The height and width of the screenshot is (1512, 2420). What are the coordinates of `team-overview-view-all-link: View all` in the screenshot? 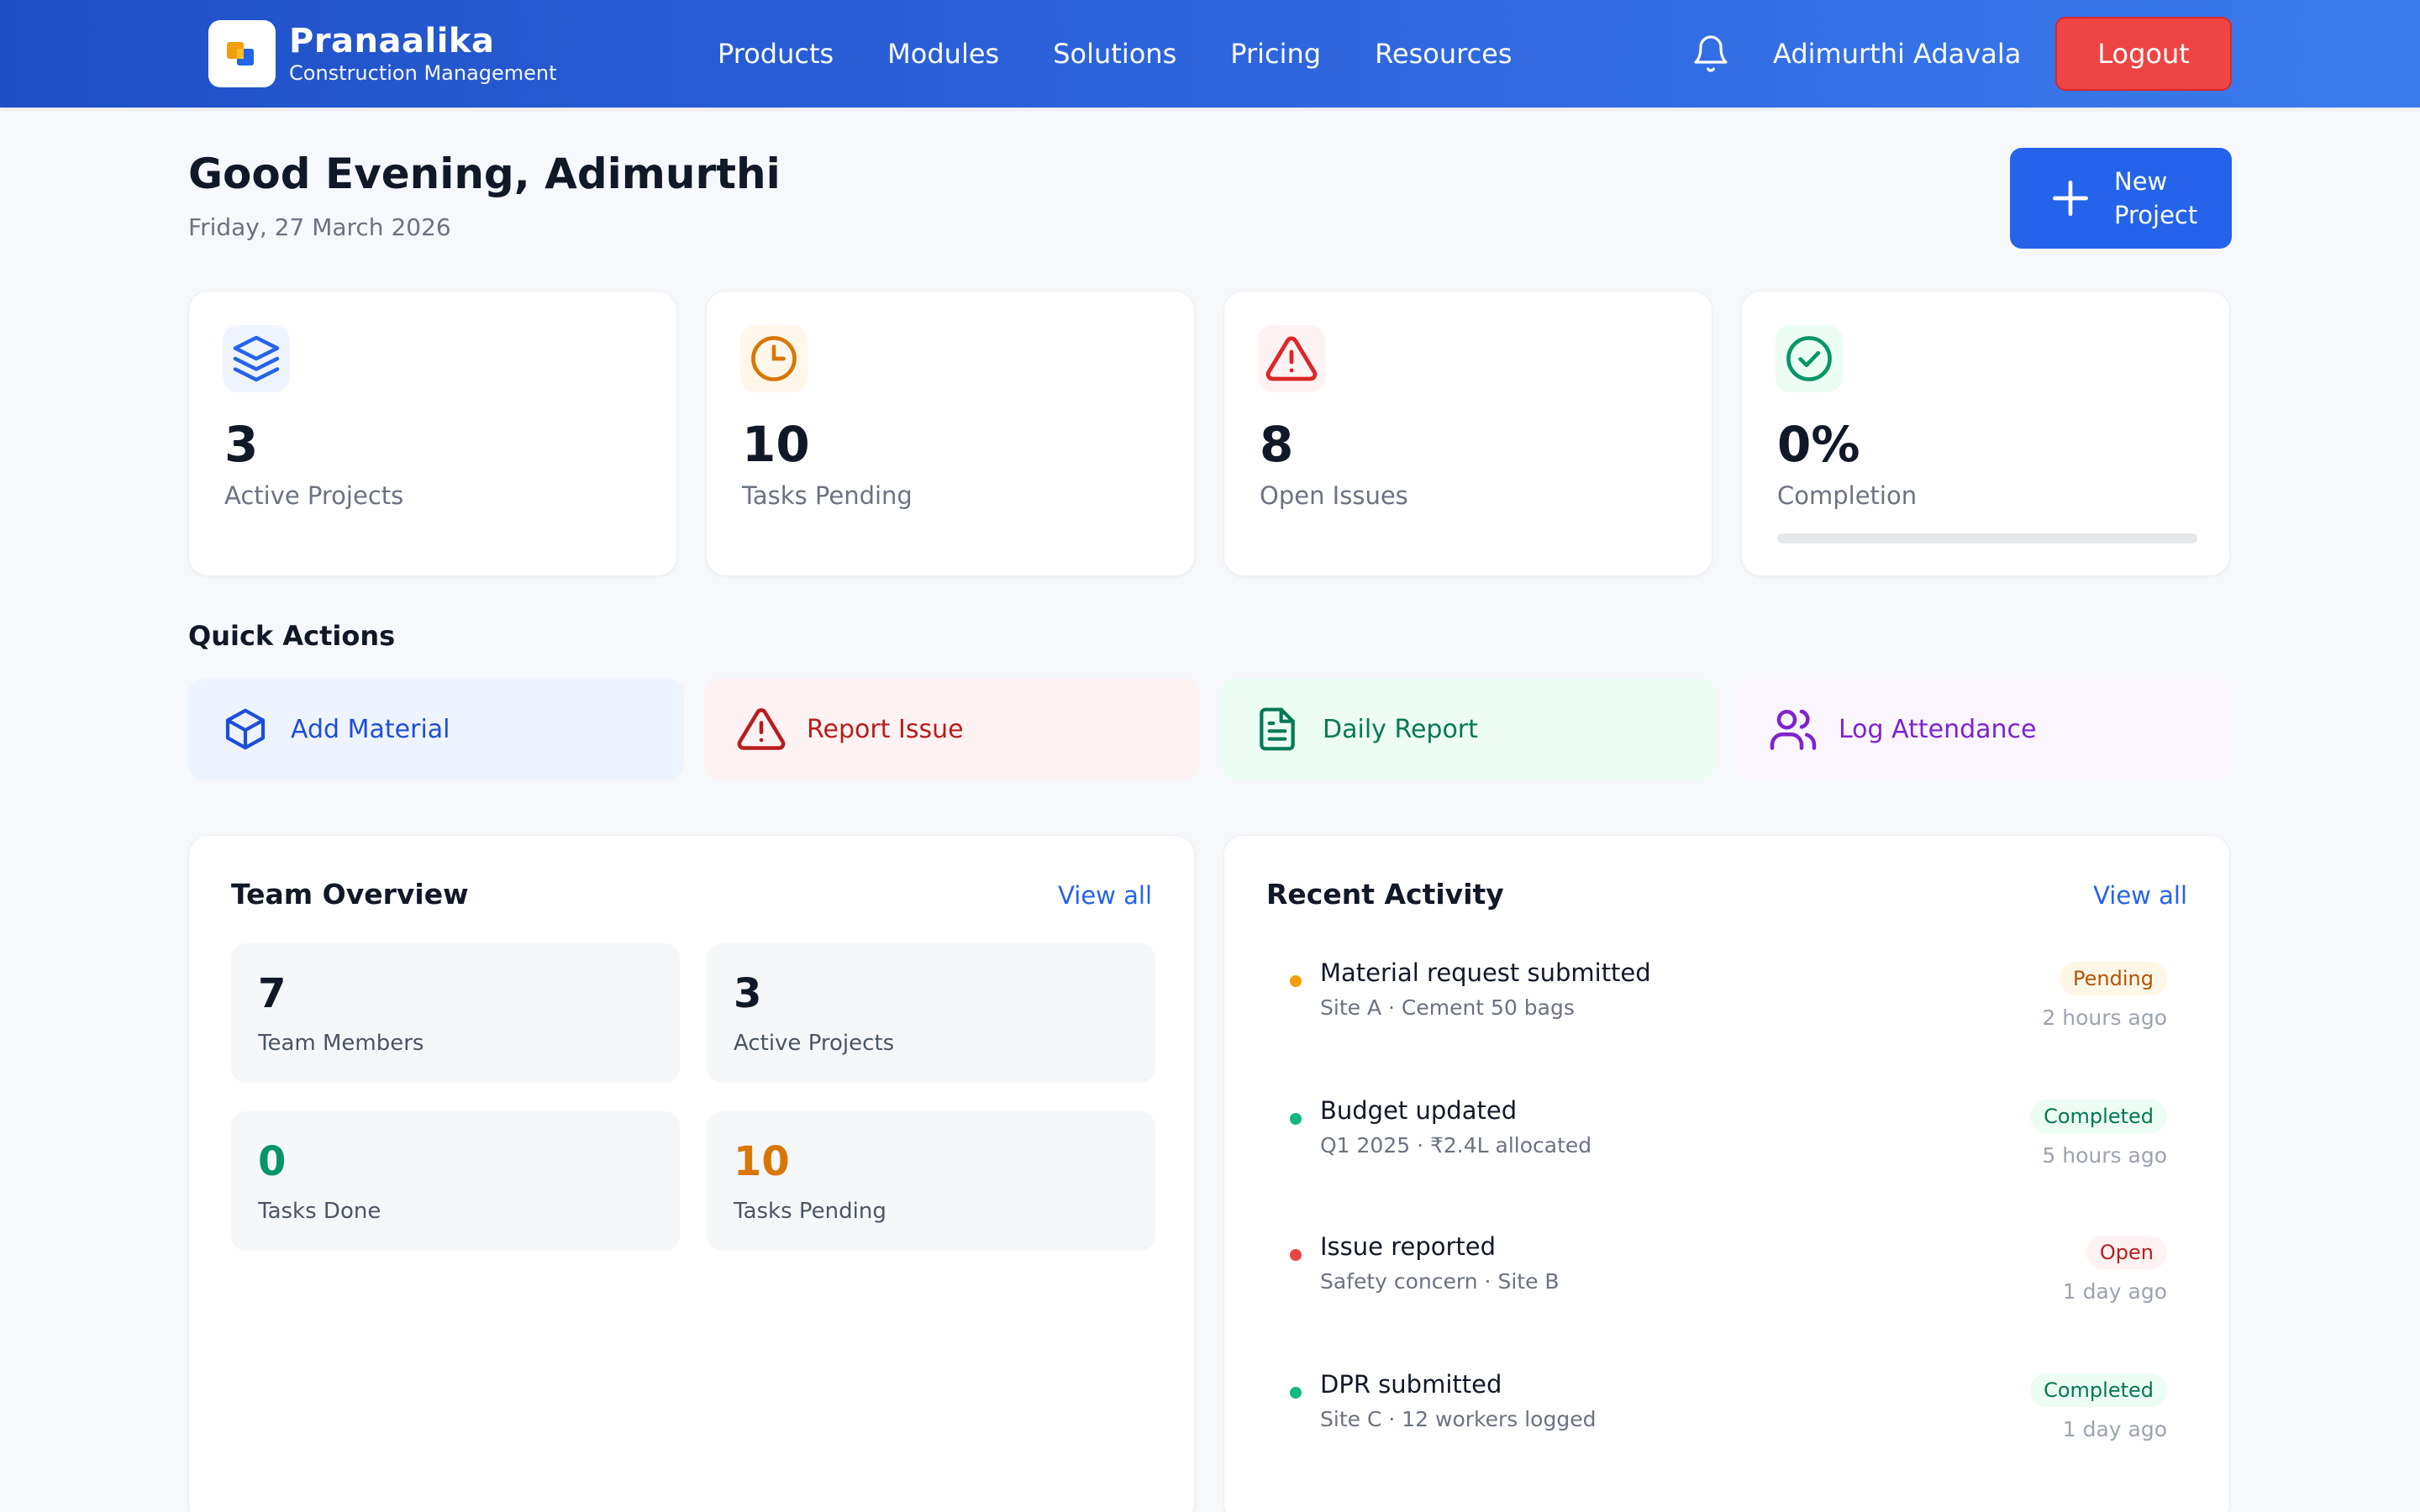 It's located at (1105, 895).